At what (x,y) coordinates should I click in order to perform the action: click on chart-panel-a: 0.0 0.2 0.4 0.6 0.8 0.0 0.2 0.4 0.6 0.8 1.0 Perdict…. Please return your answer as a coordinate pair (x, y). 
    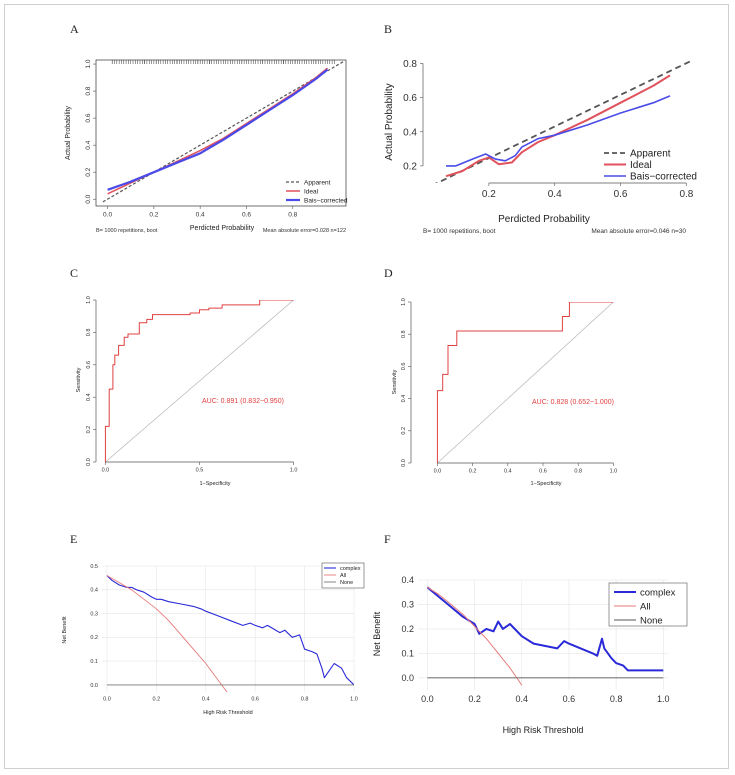
    Looking at the image, I should click on (206, 146).